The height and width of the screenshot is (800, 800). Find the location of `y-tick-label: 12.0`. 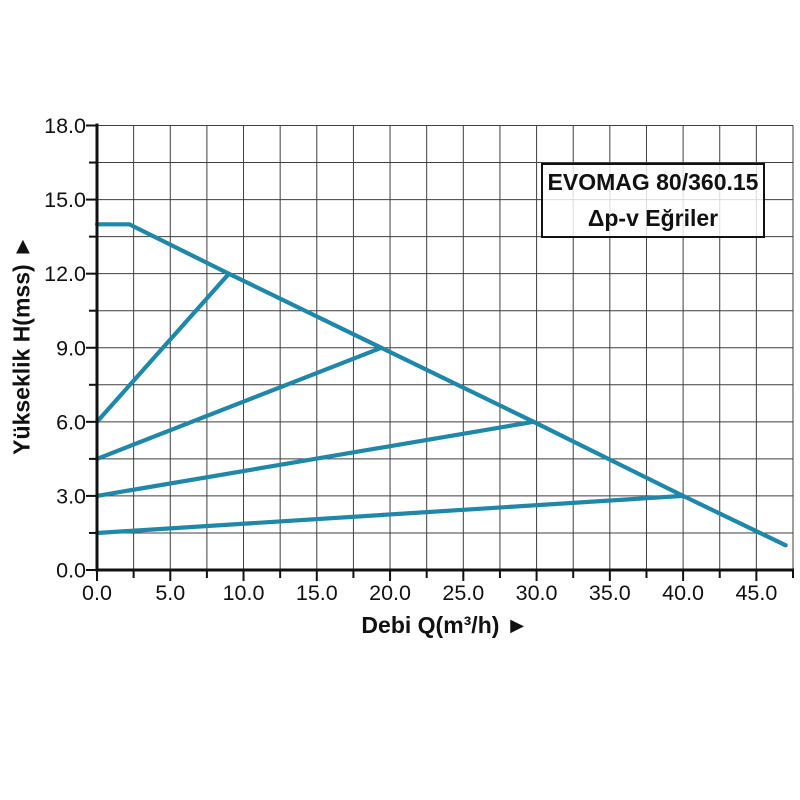

y-tick-label: 12.0 is located at coordinates (65, 274).